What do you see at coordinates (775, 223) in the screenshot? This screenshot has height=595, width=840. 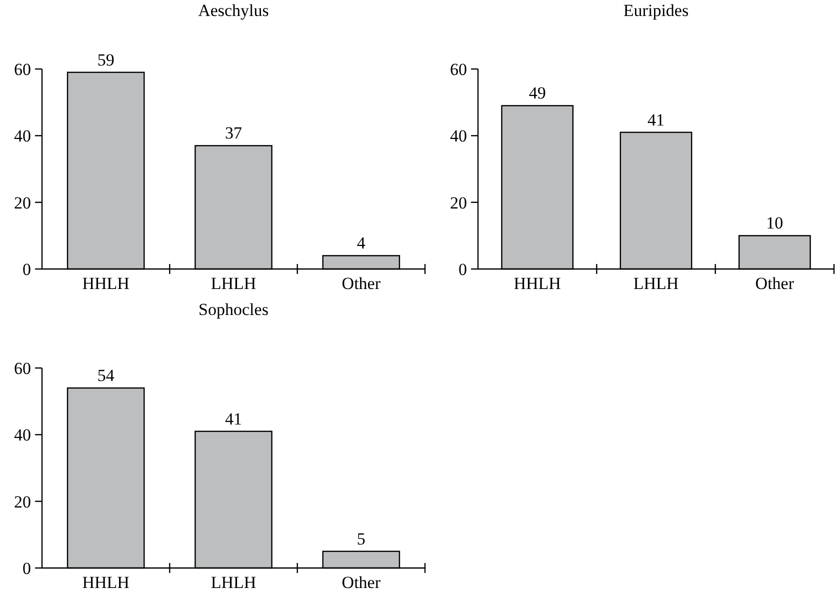 I see `data-label: 10` at bounding box center [775, 223].